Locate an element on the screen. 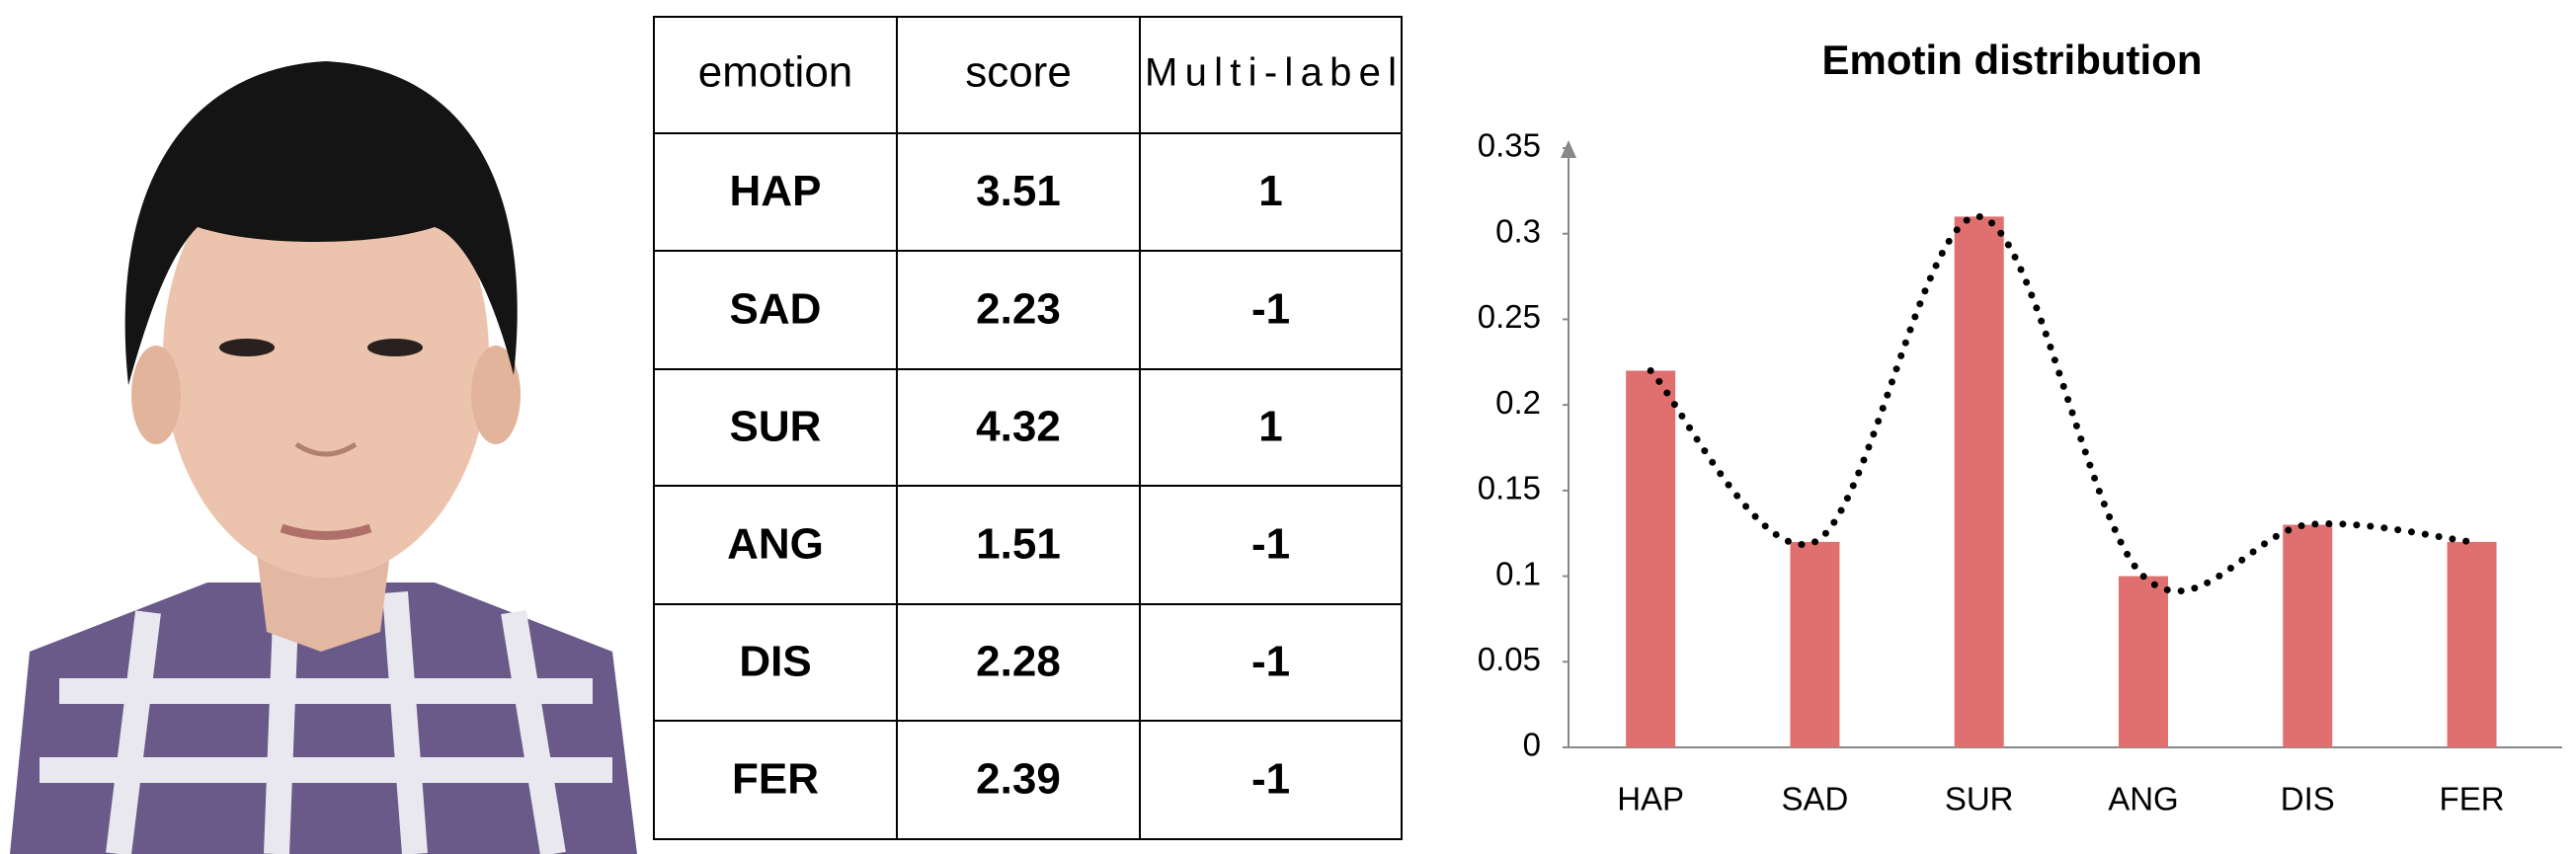  table-cell: SAD is located at coordinates (776, 309).